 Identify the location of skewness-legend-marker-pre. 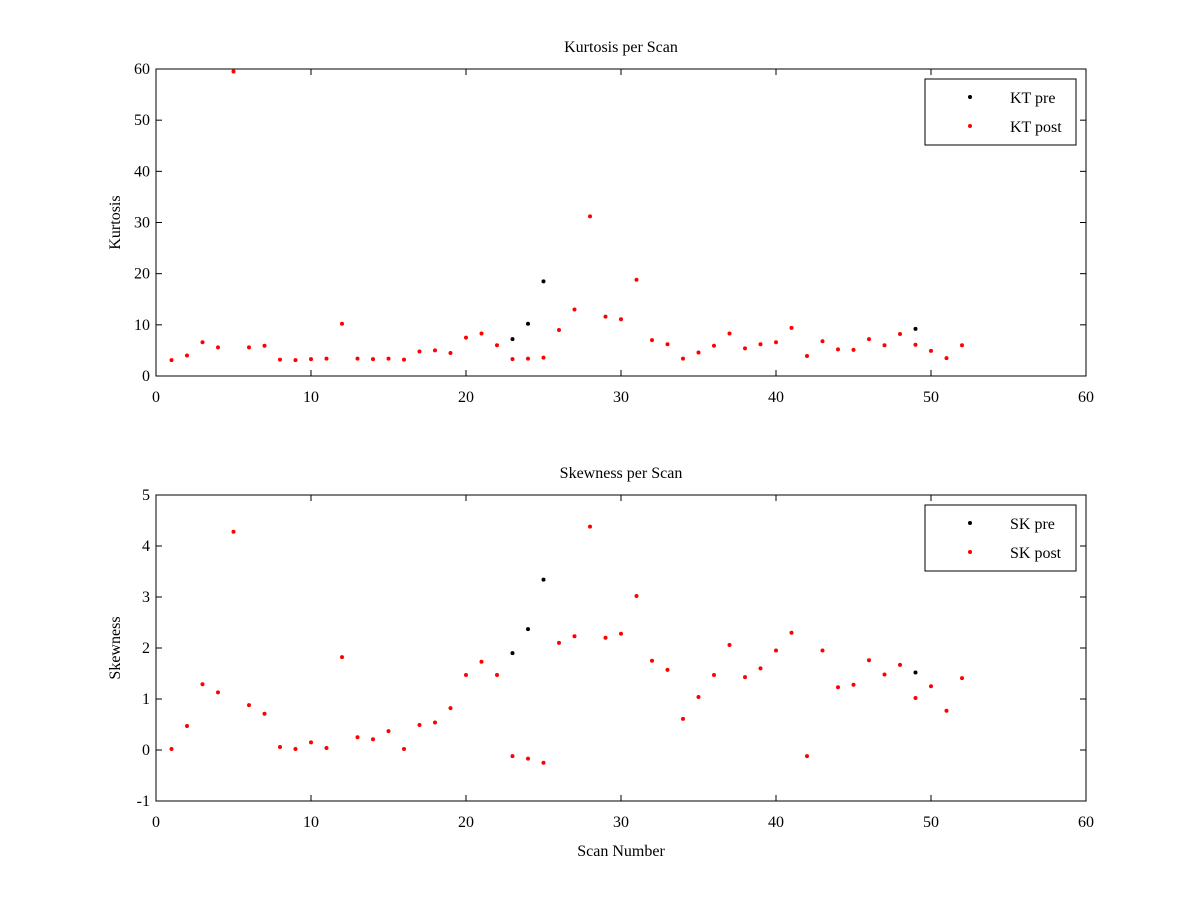
(970, 523).